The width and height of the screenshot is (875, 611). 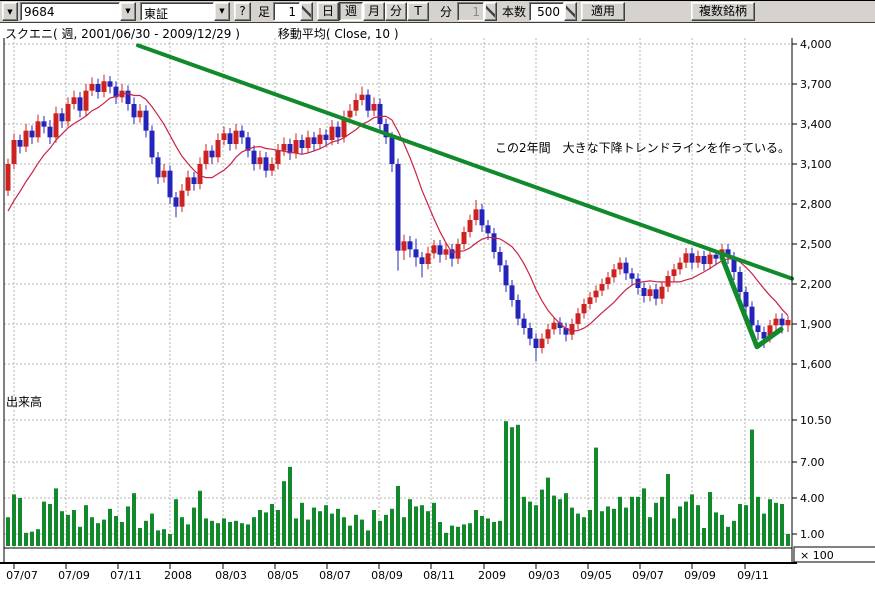 I want to click on svg-text: 09/07, so click(x=648, y=575).